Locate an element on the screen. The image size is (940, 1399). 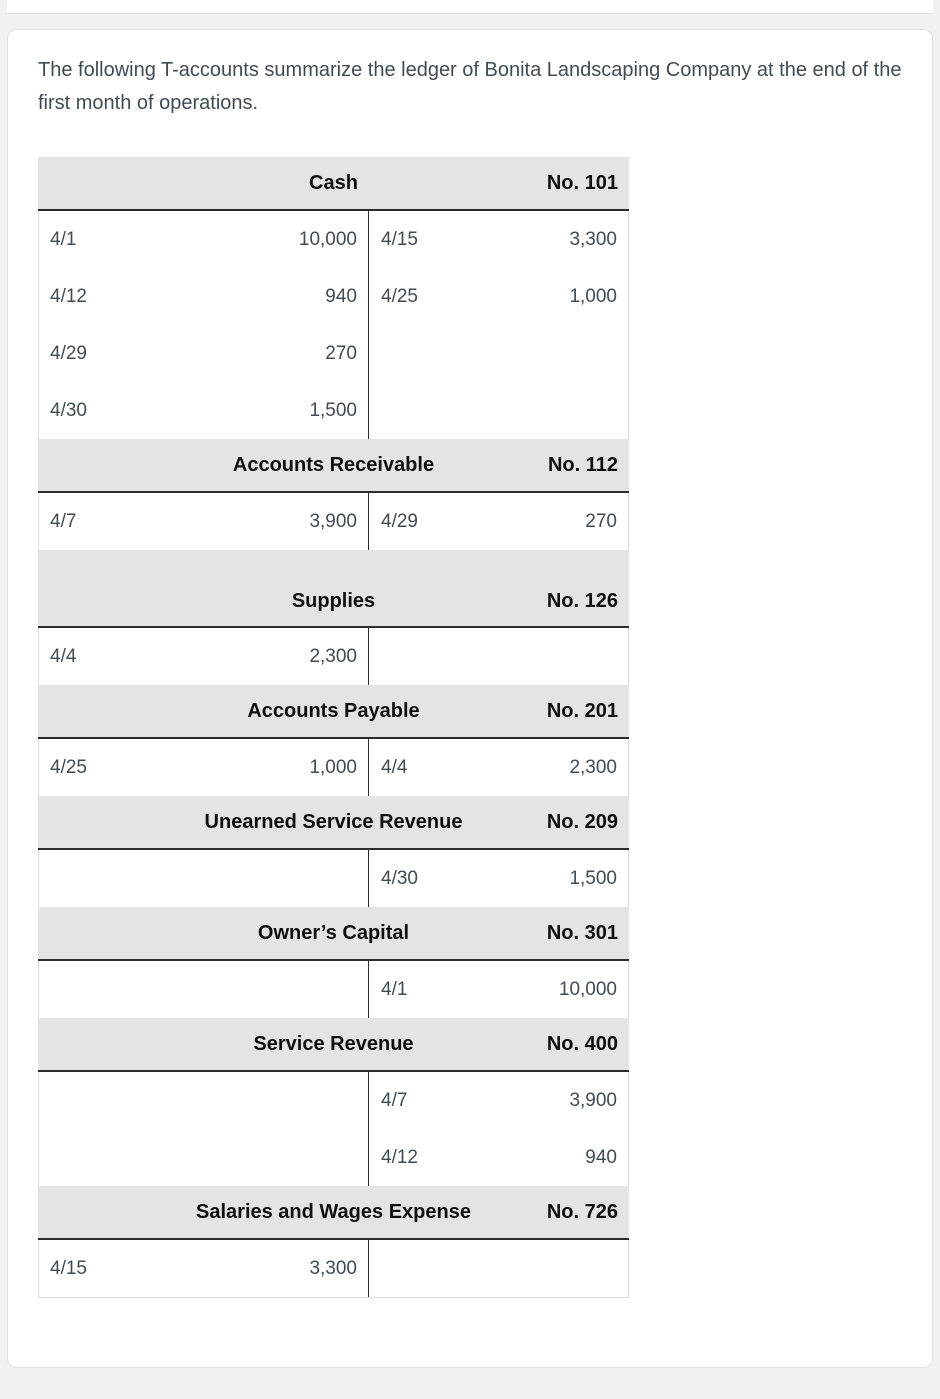
account-title: Owner’s Capital is located at coordinates (333, 932).